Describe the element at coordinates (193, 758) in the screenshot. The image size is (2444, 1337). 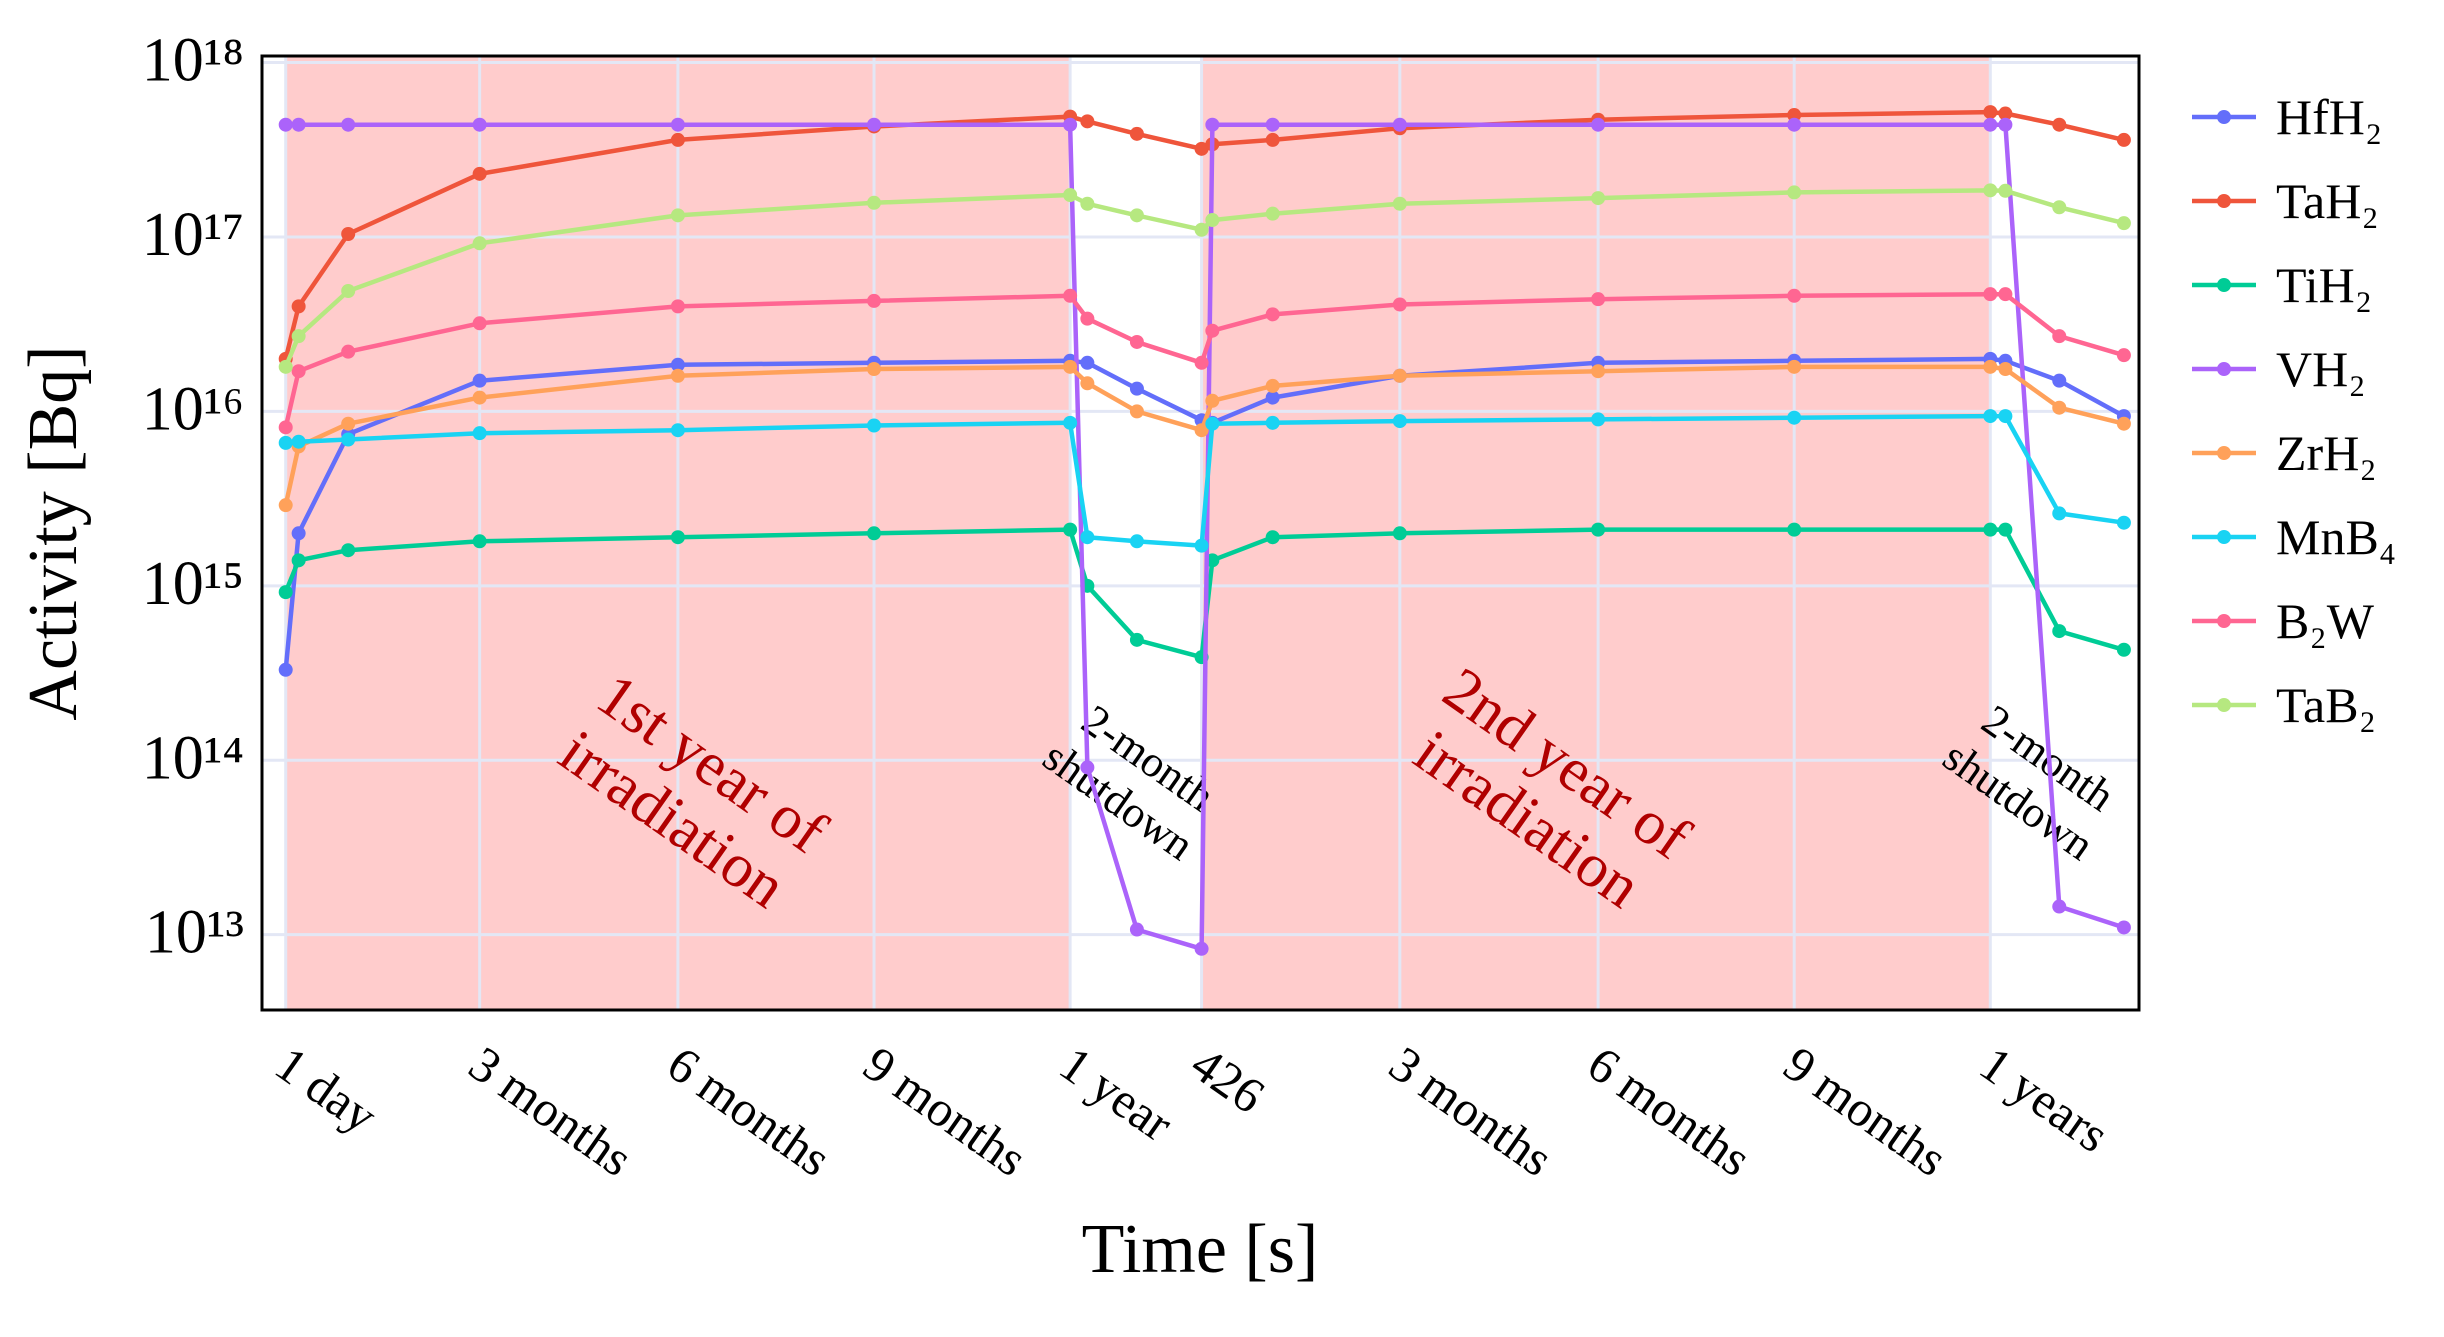
I see `y-tick-label: 10¹⁴` at that location.